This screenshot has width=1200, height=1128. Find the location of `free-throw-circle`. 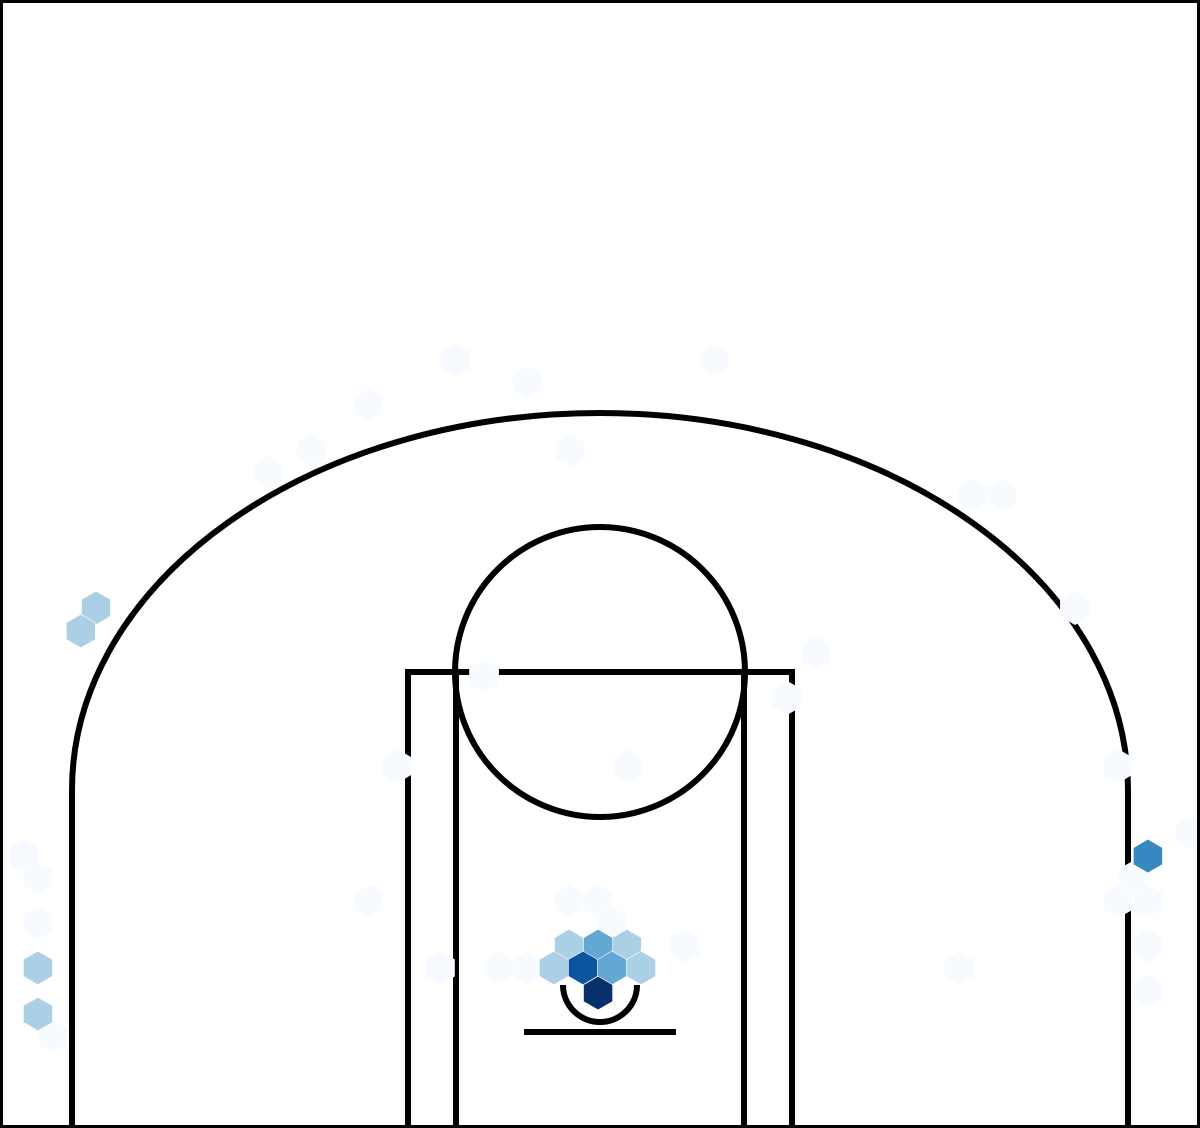

free-throw-circle is located at coordinates (600, 672).